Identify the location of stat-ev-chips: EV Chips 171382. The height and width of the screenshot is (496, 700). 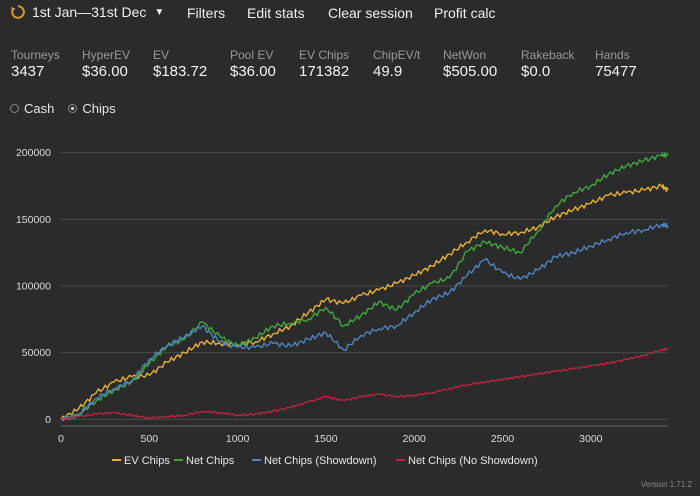
(324, 65).